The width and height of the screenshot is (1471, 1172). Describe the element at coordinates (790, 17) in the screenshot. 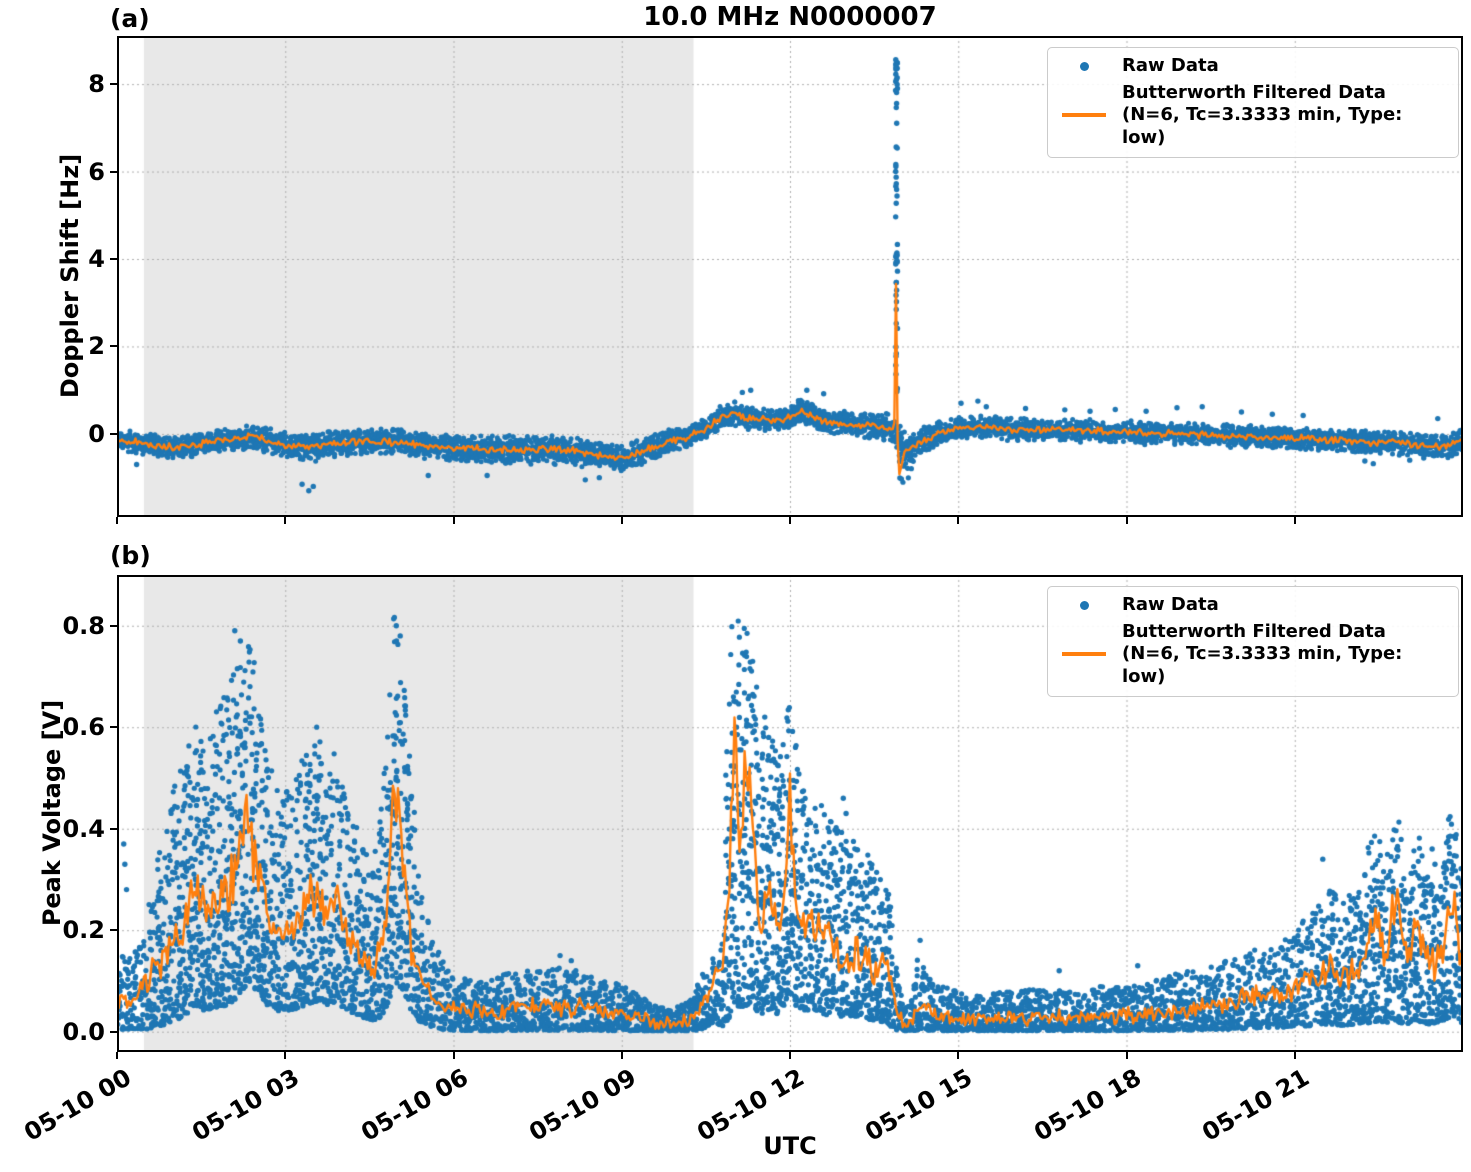

I see `figure-title: 10.0 MHz N0000007` at that location.